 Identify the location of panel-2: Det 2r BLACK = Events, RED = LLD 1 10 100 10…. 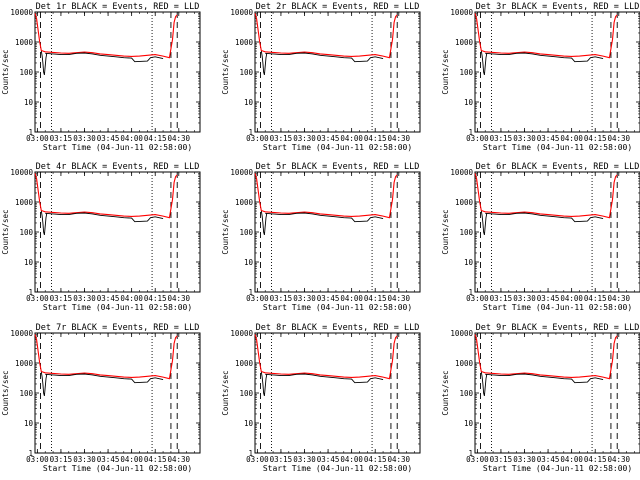
(321, 77).